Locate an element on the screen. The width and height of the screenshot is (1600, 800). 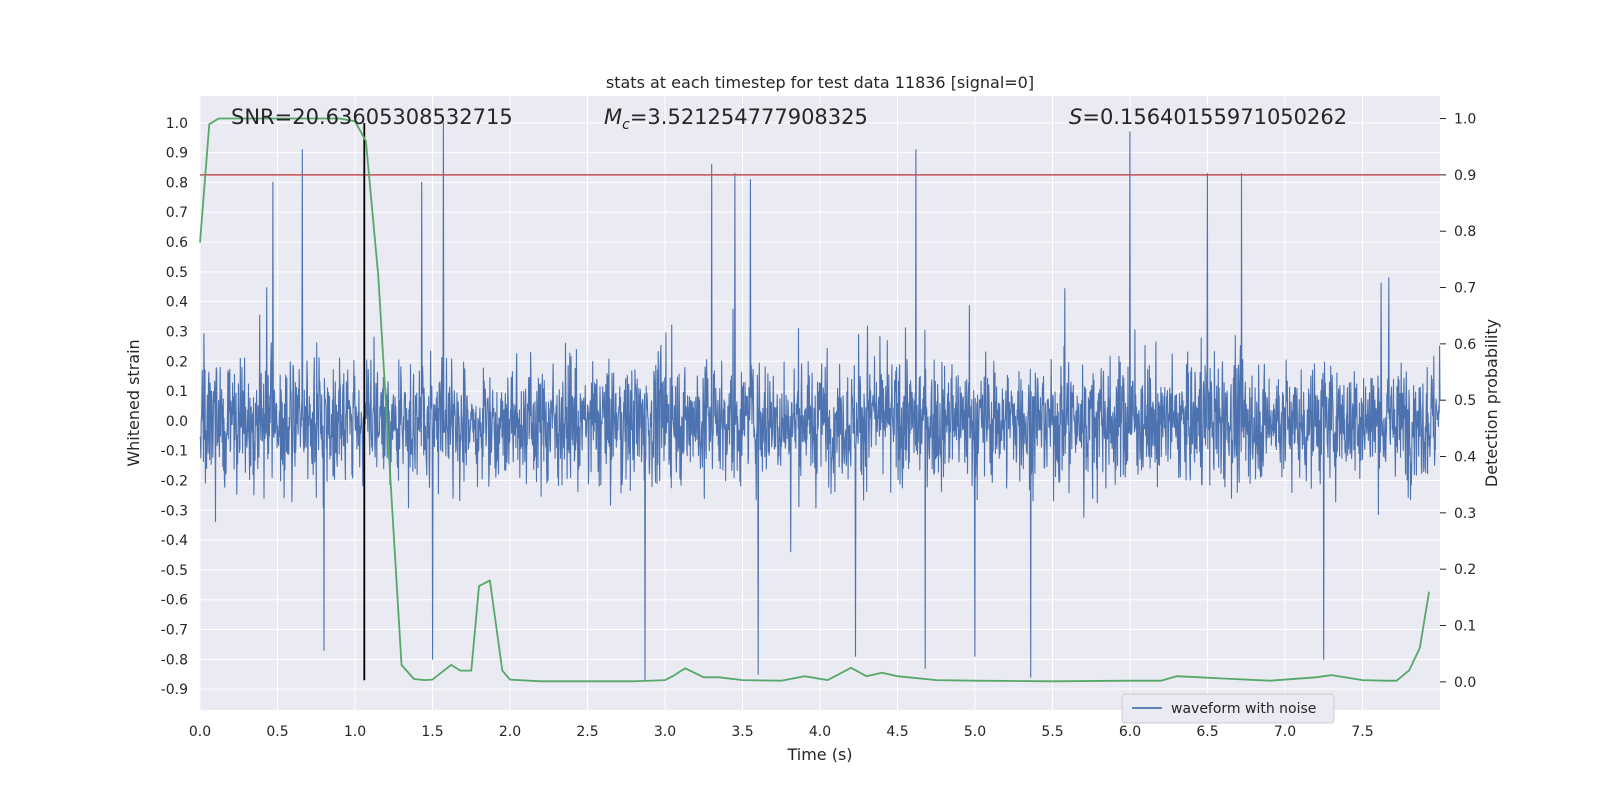
y-tick-label-left: -0.1 is located at coordinates (174, 452).